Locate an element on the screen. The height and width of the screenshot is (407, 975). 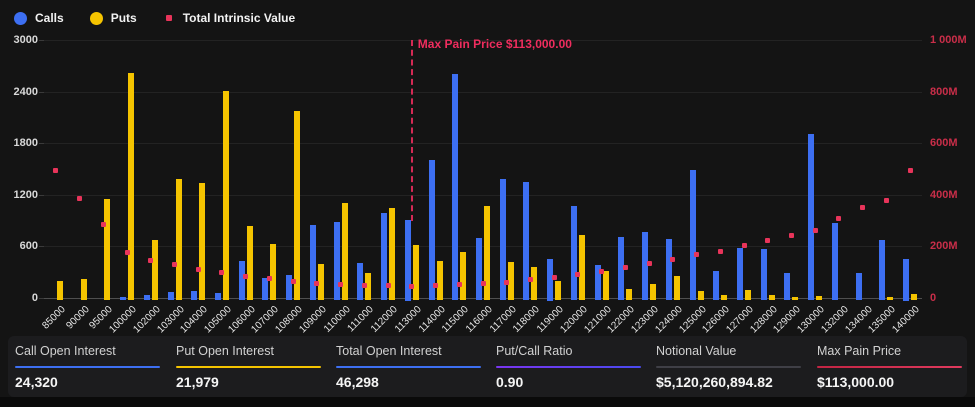
legend-item-puts: Puts is located at coordinates (113, 18).